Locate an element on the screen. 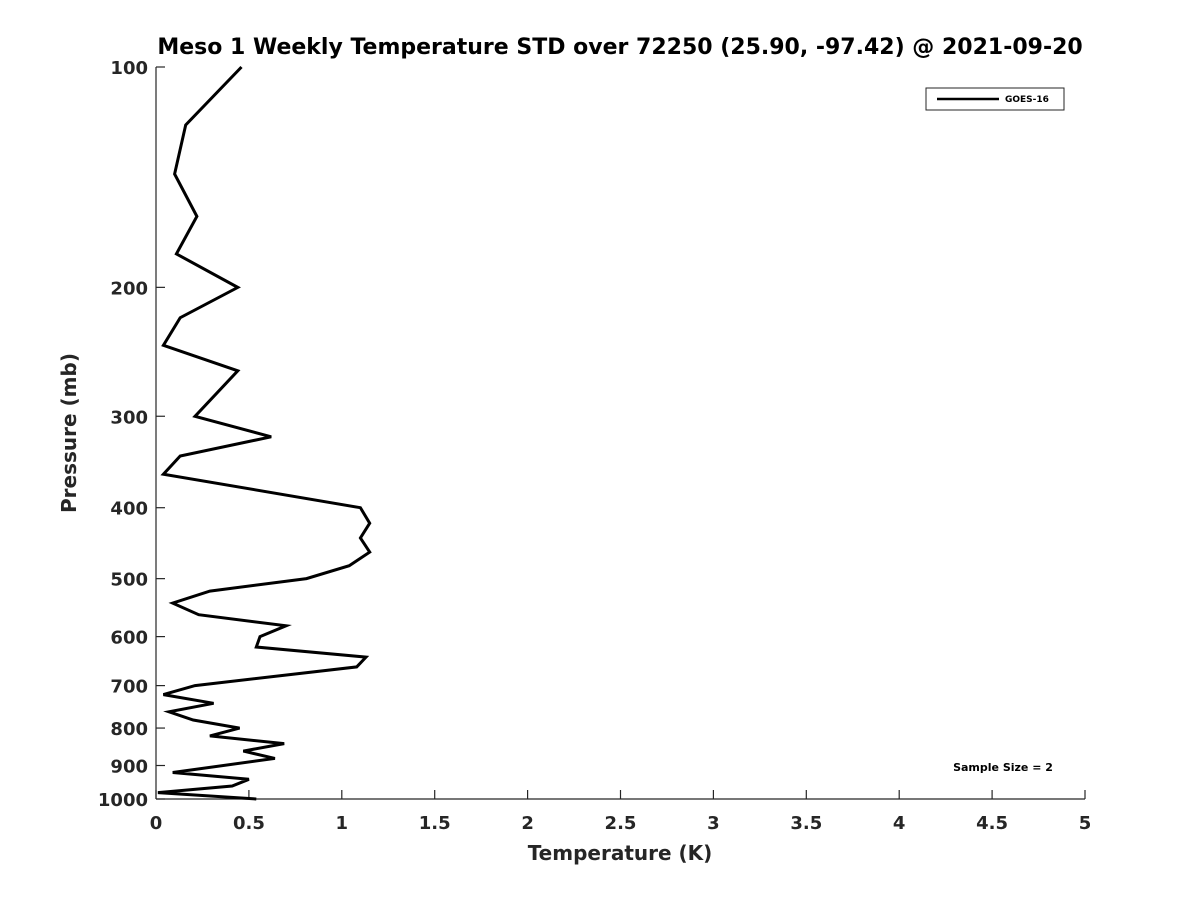 The height and width of the screenshot is (900, 1200). x-tick-label: 4 is located at coordinates (899, 823).